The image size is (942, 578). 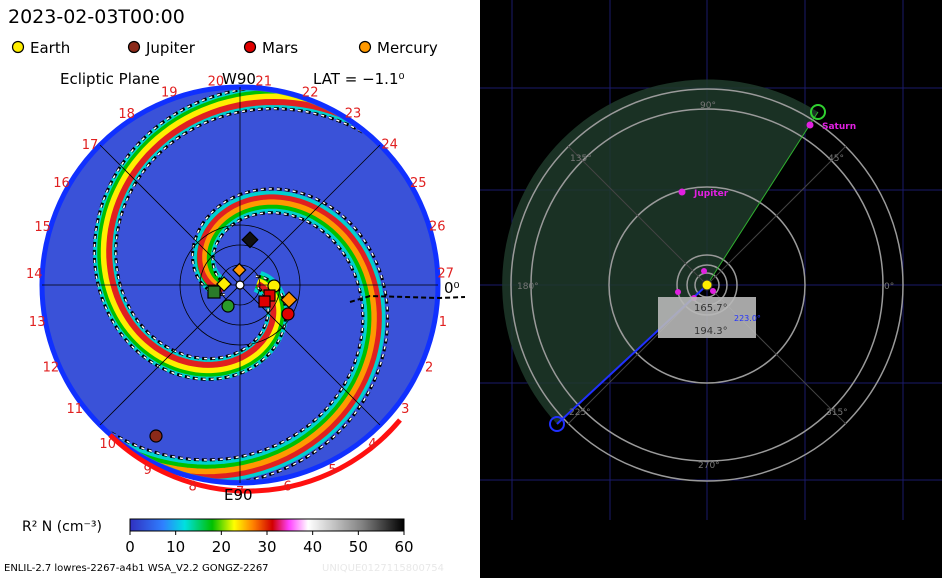 What do you see at coordinates (216, 81) in the screenshot?
I see `sector-label: 20` at bounding box center [216, 81].